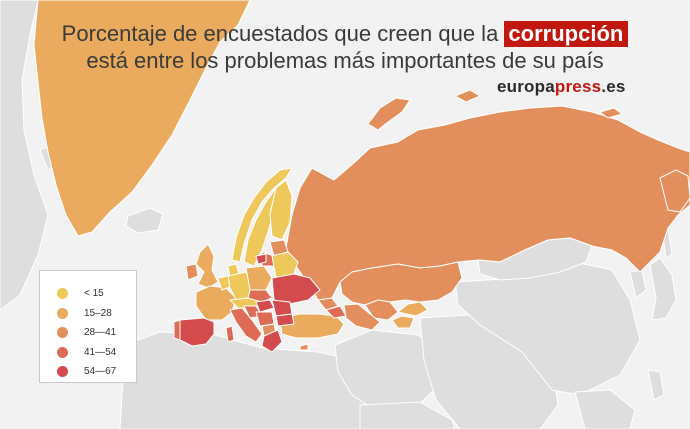 The image size is (690, 429). What do you see at coordinates (638, 284) in the screenshot?
I see `korea-land` at bounding box center [638, 284].